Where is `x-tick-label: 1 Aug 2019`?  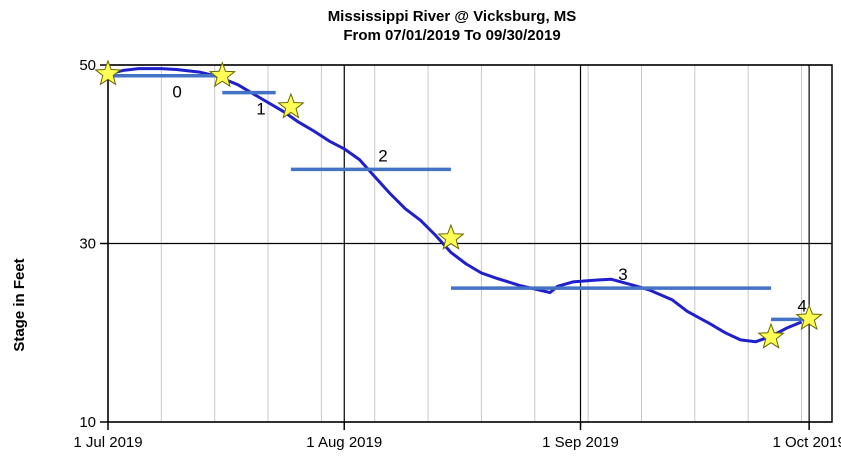 x-tick-label: 1 Aug 2019 is located at coordinates (344, 442).